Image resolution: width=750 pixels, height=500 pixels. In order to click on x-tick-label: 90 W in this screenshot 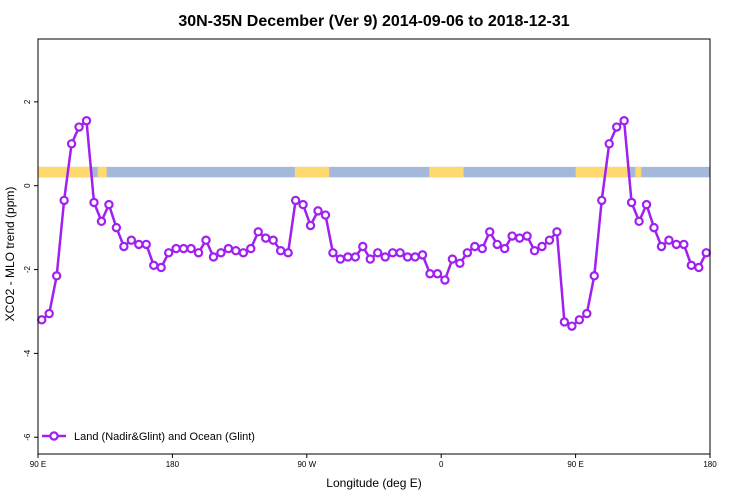, I will do `click(306, 464)`.